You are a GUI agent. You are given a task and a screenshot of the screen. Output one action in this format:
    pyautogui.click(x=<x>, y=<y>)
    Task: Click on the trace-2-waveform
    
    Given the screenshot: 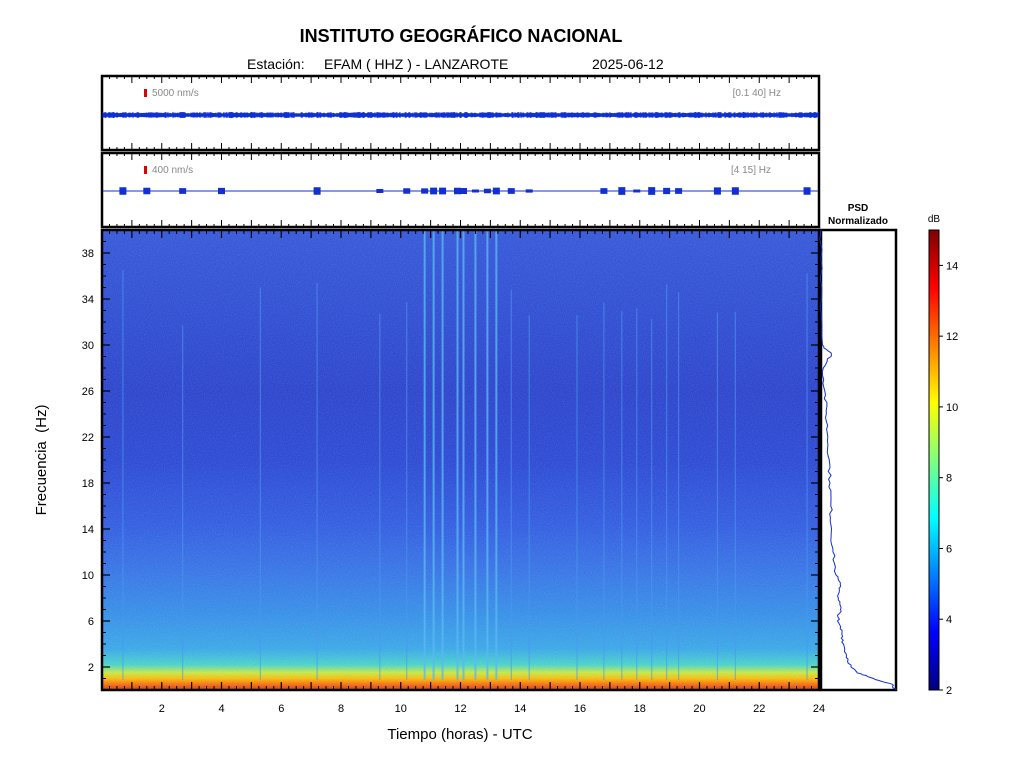 What is the action you would take?
    pyautogui.click(x=460, y=191)
    